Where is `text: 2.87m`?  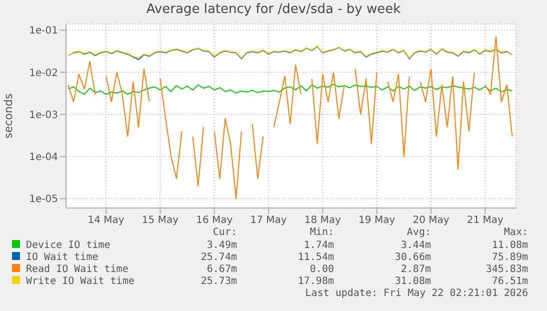 text: 2.87m is located at coordinates (415, 269).